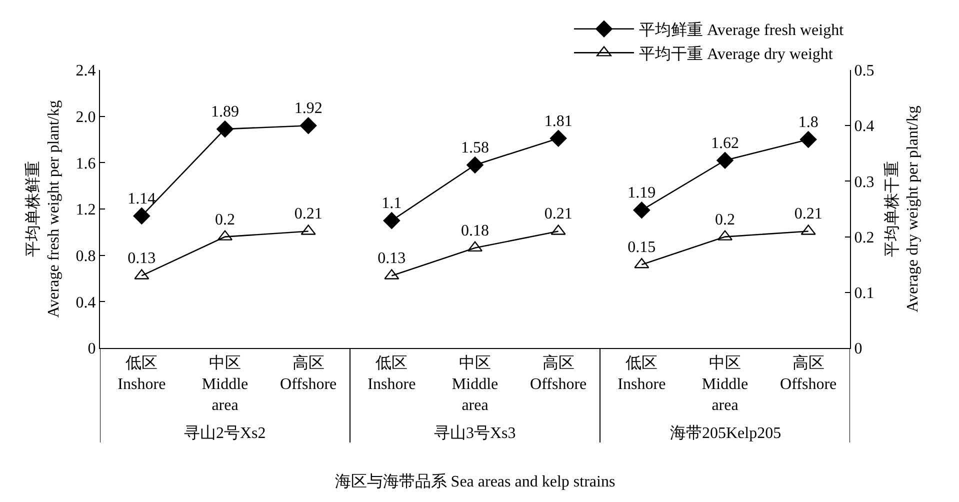 Image resolution: width=959 pixels, height=502 pixels. What do you see at coordinates (726, 433) in the screenshot?
I see `text: 海带205Kelp205` at bounding box center [726, 433].